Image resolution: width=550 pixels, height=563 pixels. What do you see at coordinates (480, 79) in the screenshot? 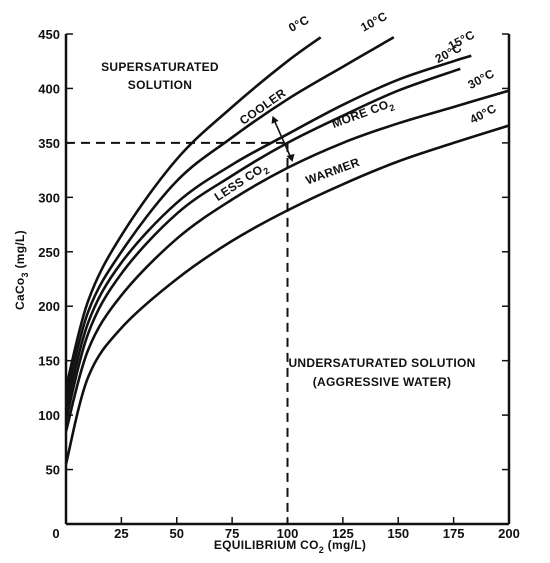
I see `series-label: 30°C` at bounding box center [480, 79].